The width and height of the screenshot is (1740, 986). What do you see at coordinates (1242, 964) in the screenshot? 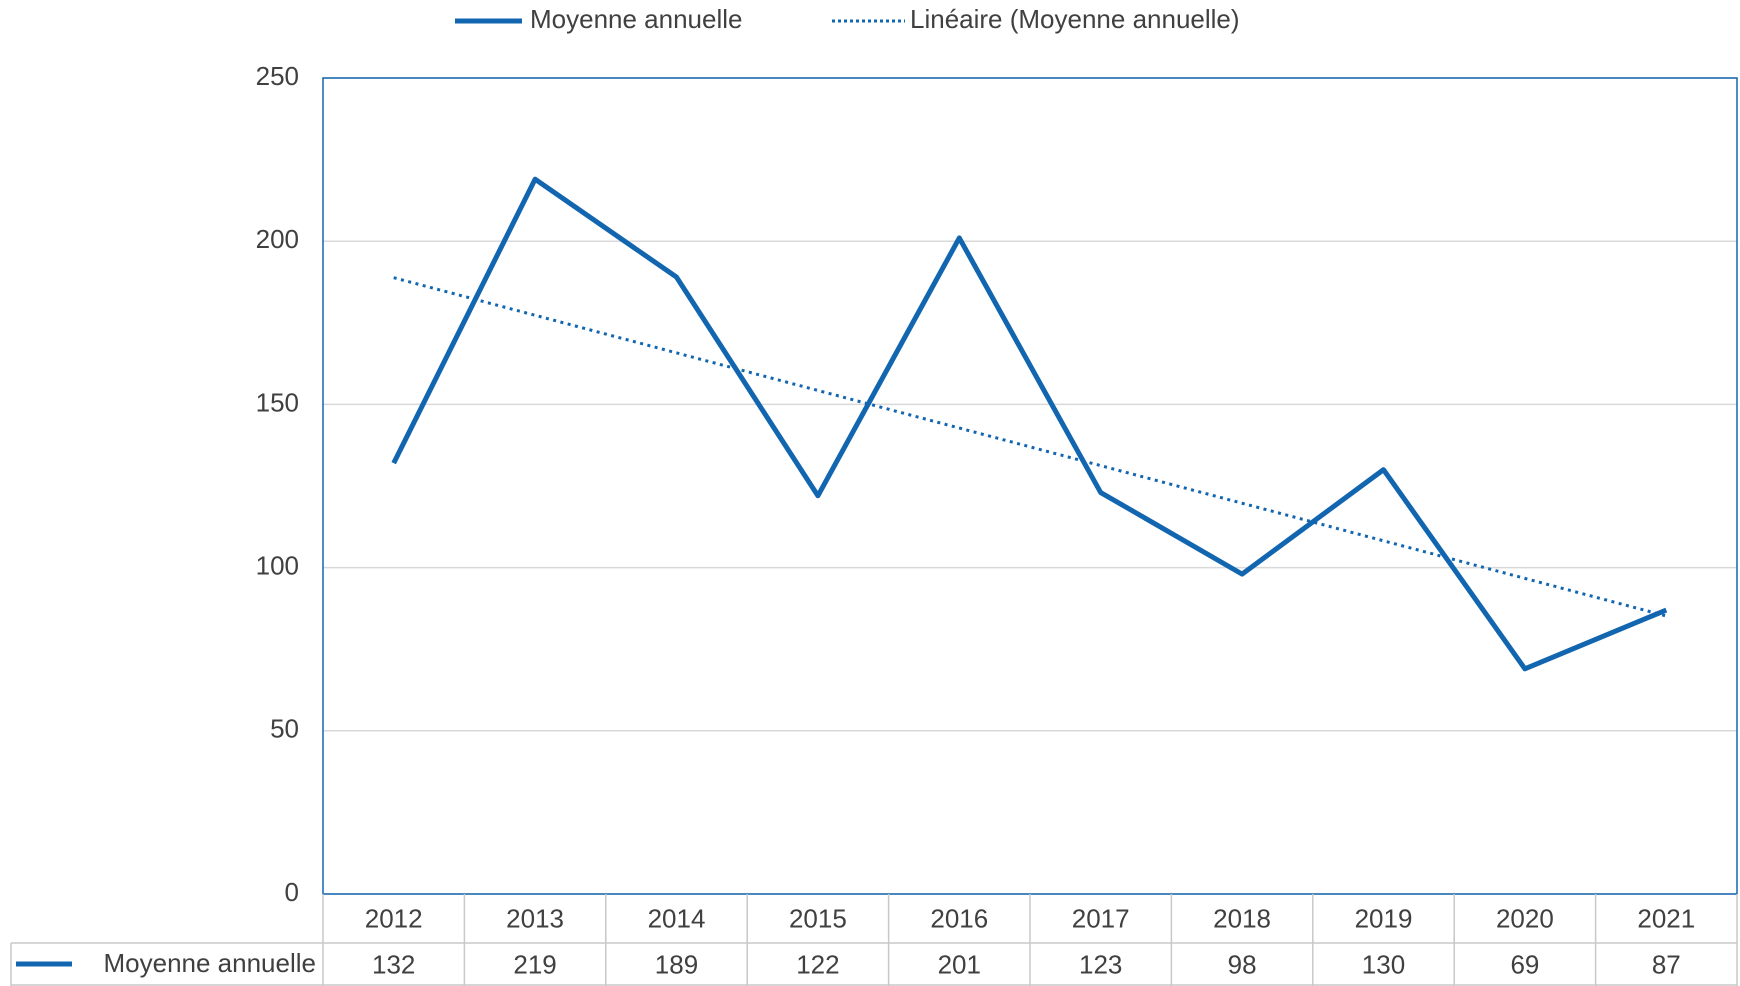
I see `table-value: 98` at bounding box center [1242, 964].